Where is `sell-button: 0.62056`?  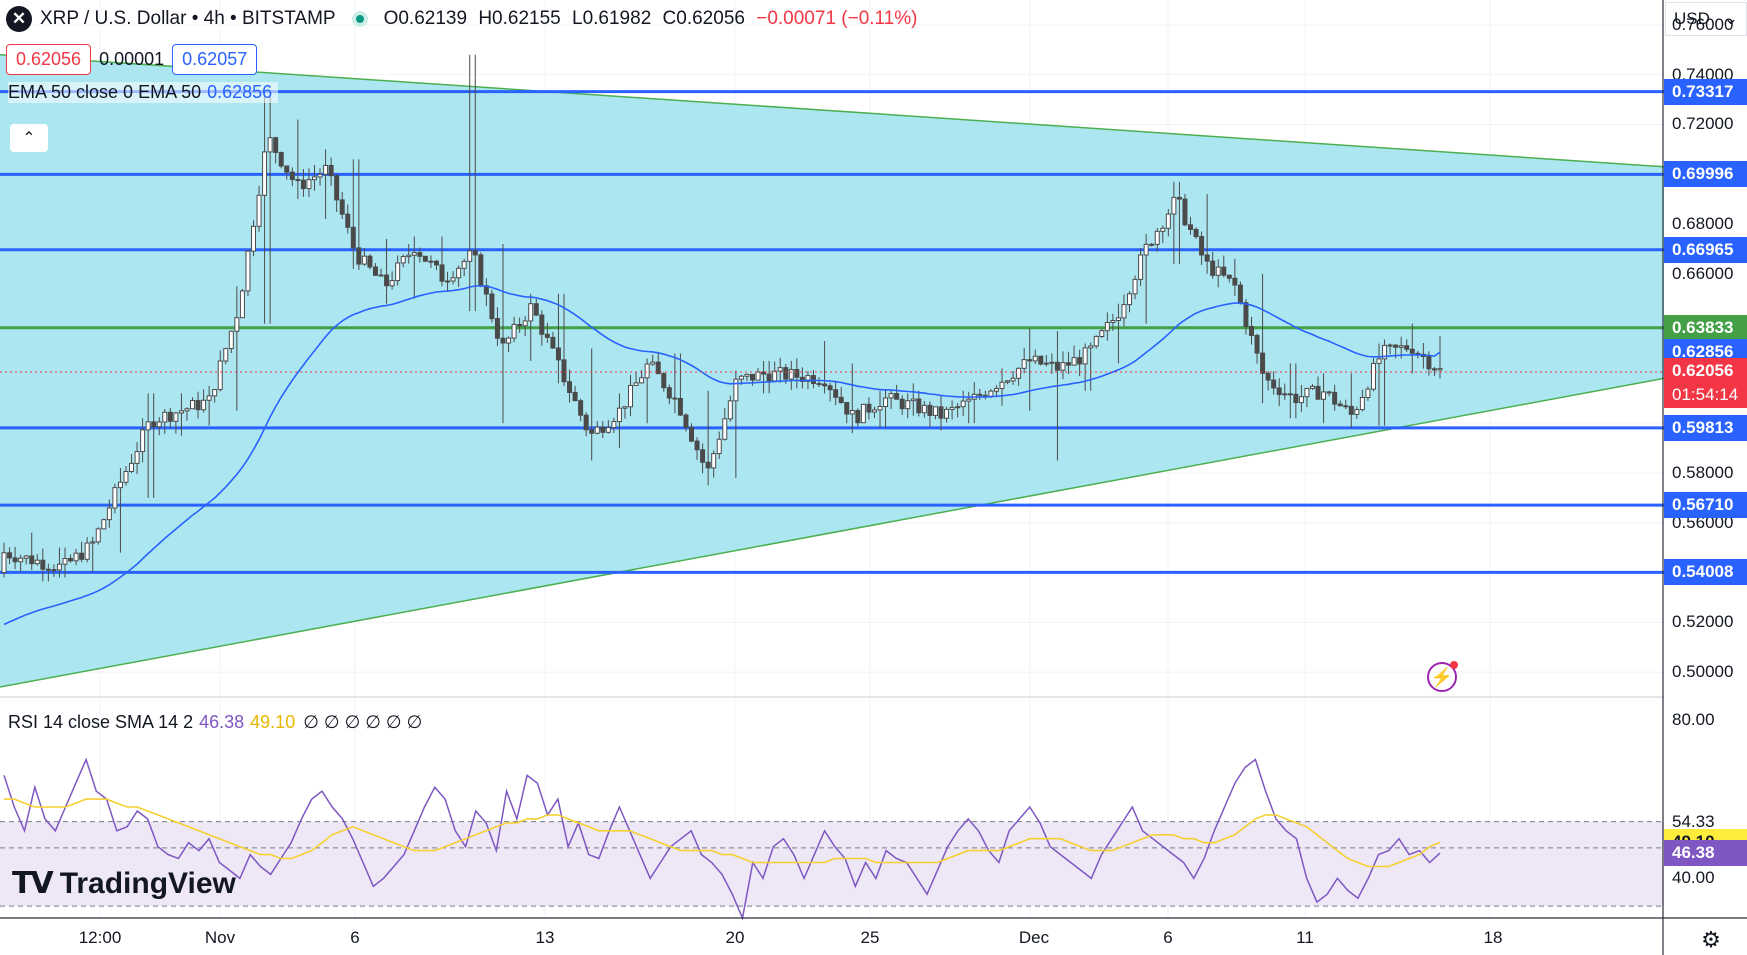 sell-button: 0.62056 is located at coordinates (49, 59).